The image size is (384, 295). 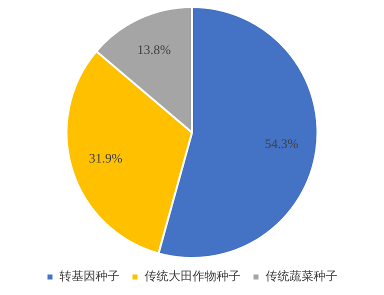 I want to click on data-label: 13.8%, so click(x=154, y=49).